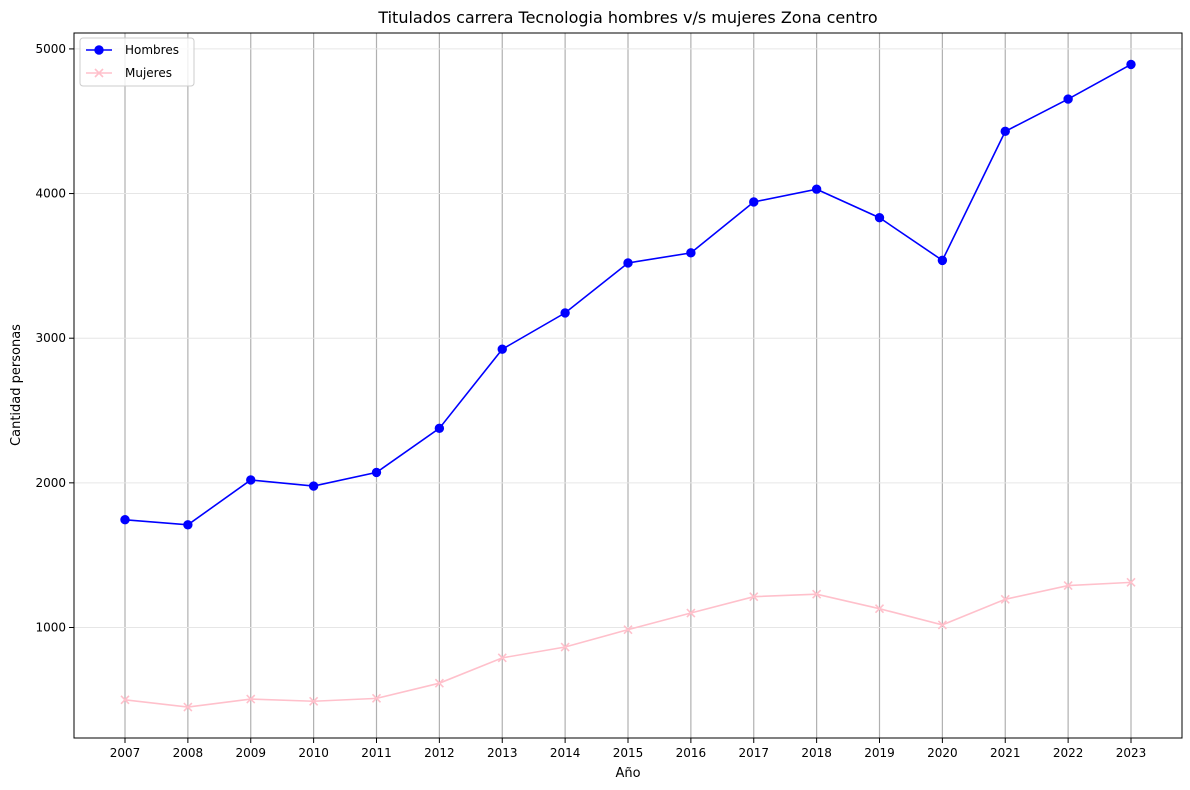 The width and height of the screenshot is (1190, 790). I want to click on x-tick-label: 2016, so click(691, 753).